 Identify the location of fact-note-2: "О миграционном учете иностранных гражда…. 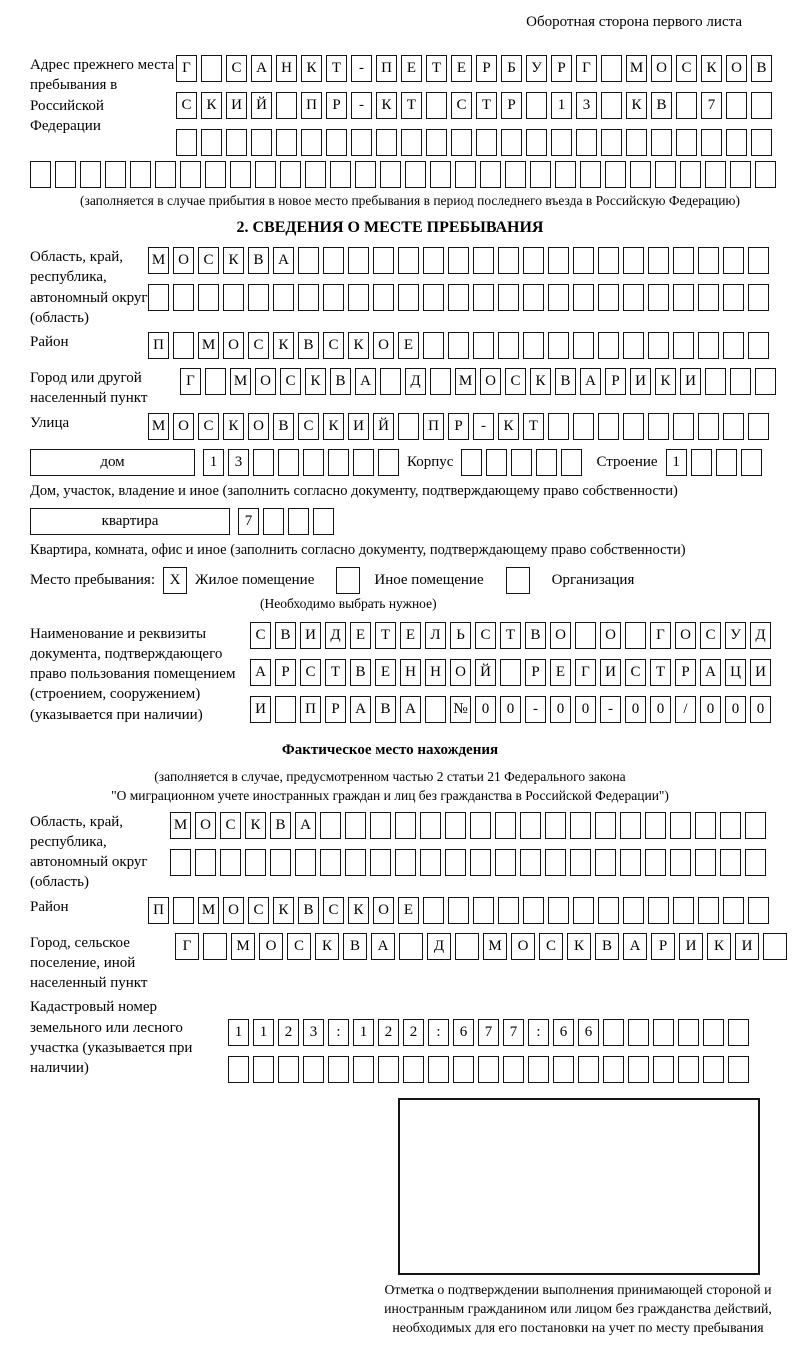
(390, 795).